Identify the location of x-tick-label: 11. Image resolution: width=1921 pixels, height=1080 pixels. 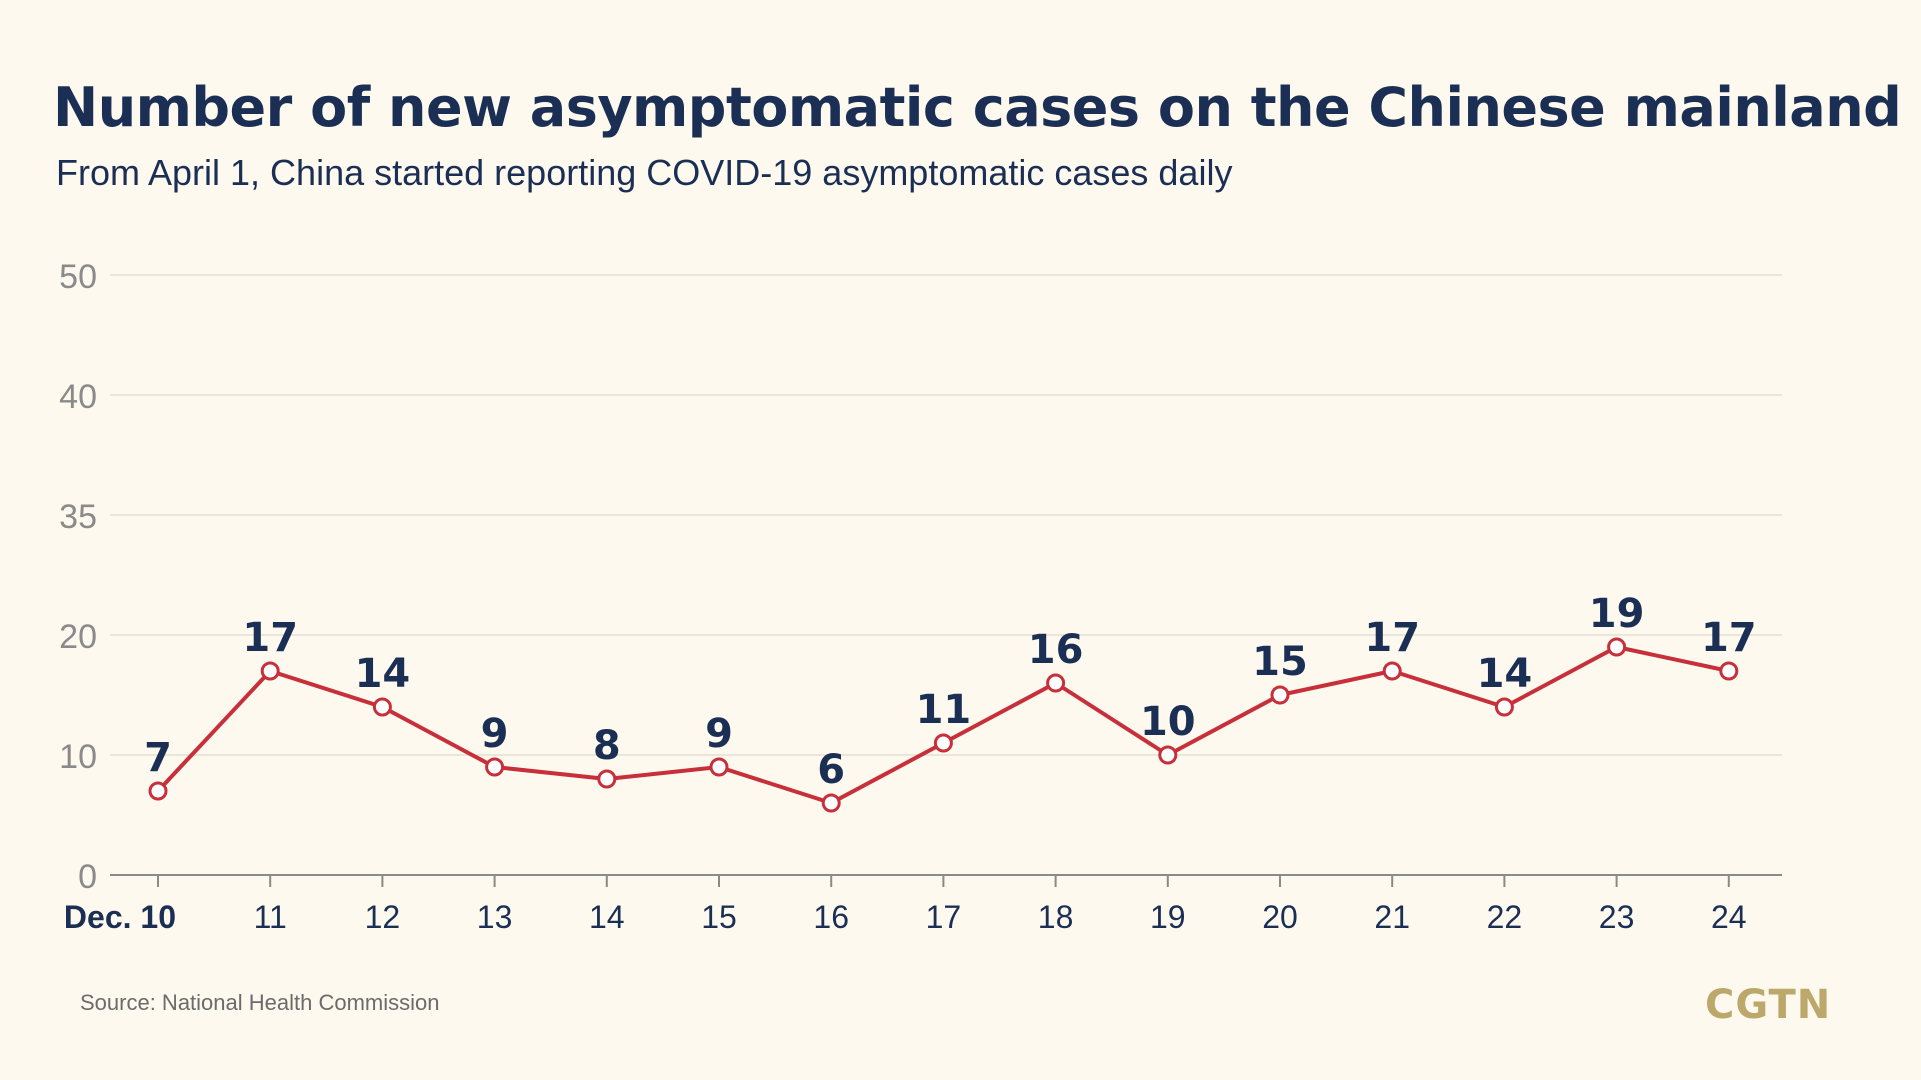
(270, 917).